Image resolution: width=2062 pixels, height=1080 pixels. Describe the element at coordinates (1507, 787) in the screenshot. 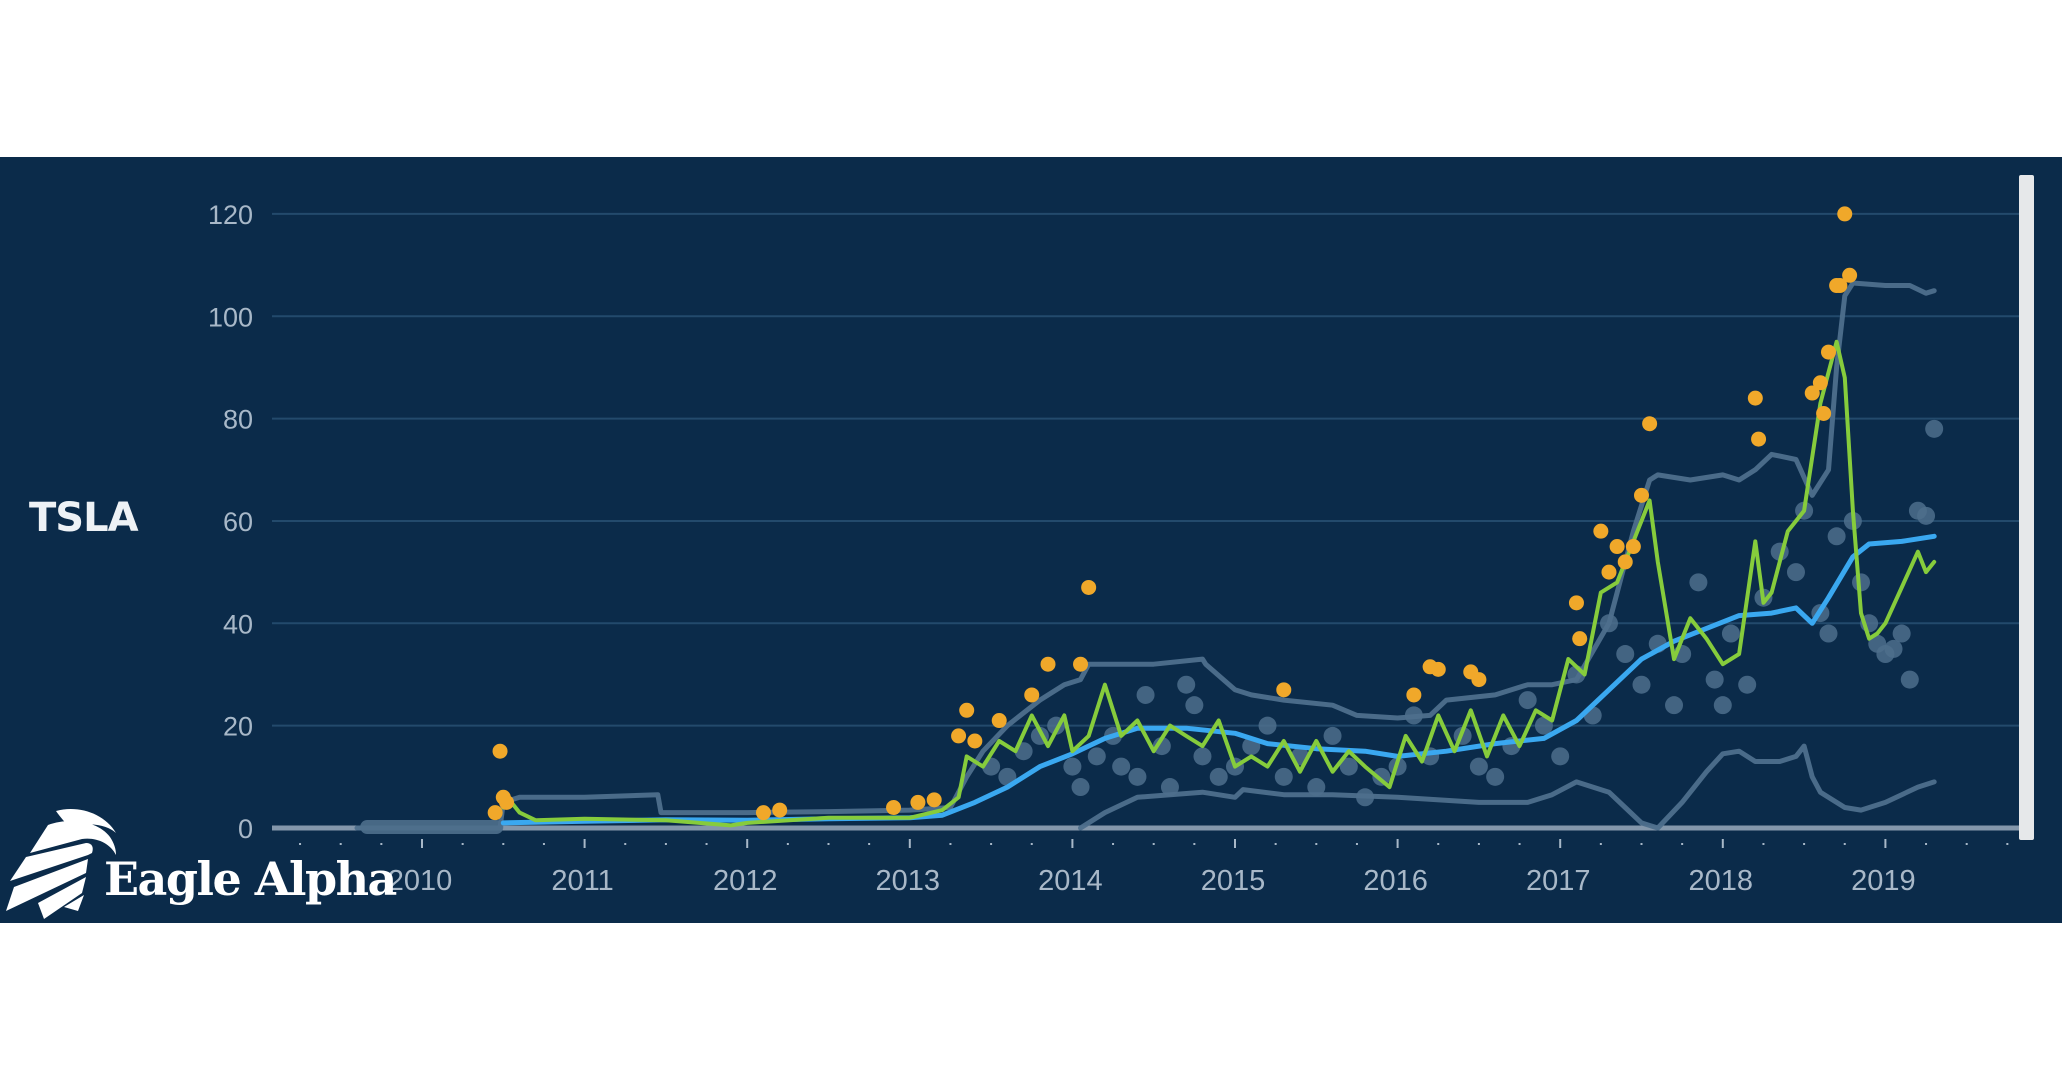

I see `lower-band-line` at that location.